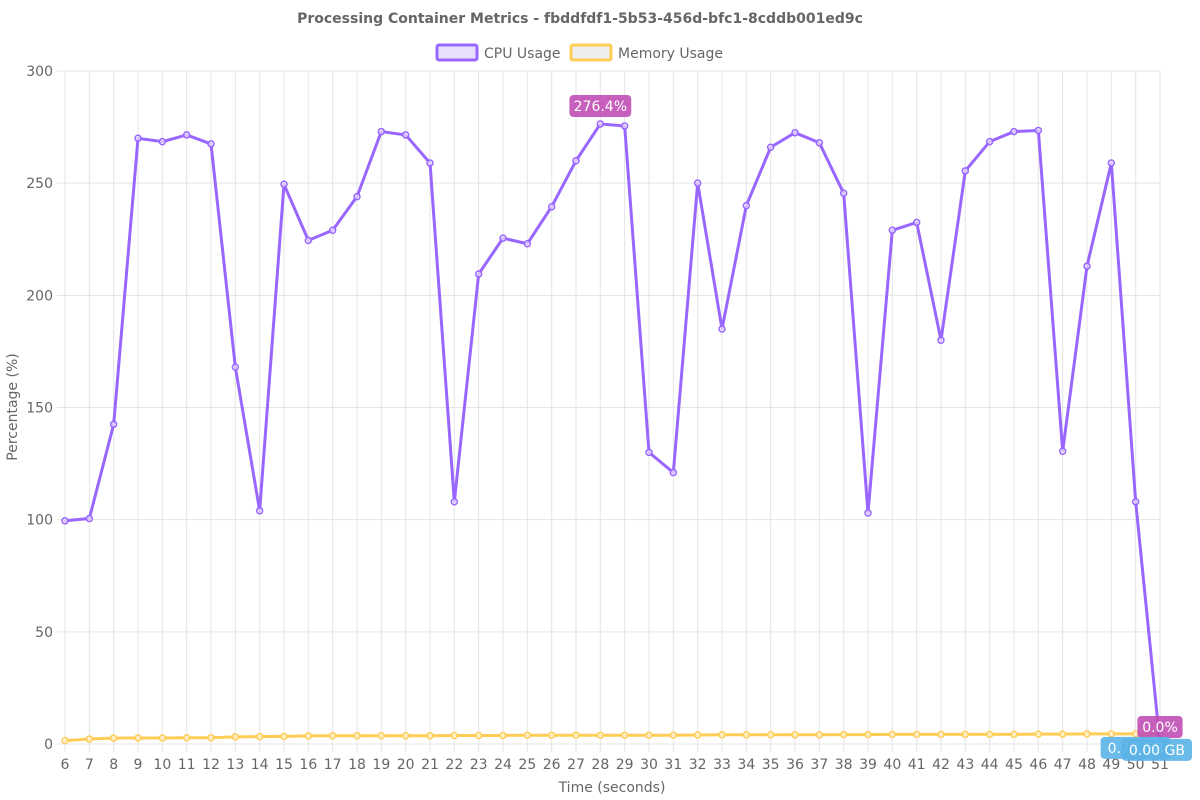 This screenshot has height=800, width=1200. Describe the element at coordinates (795, 765) in the screenshot. I see `x-tick-label: 36` at that location.